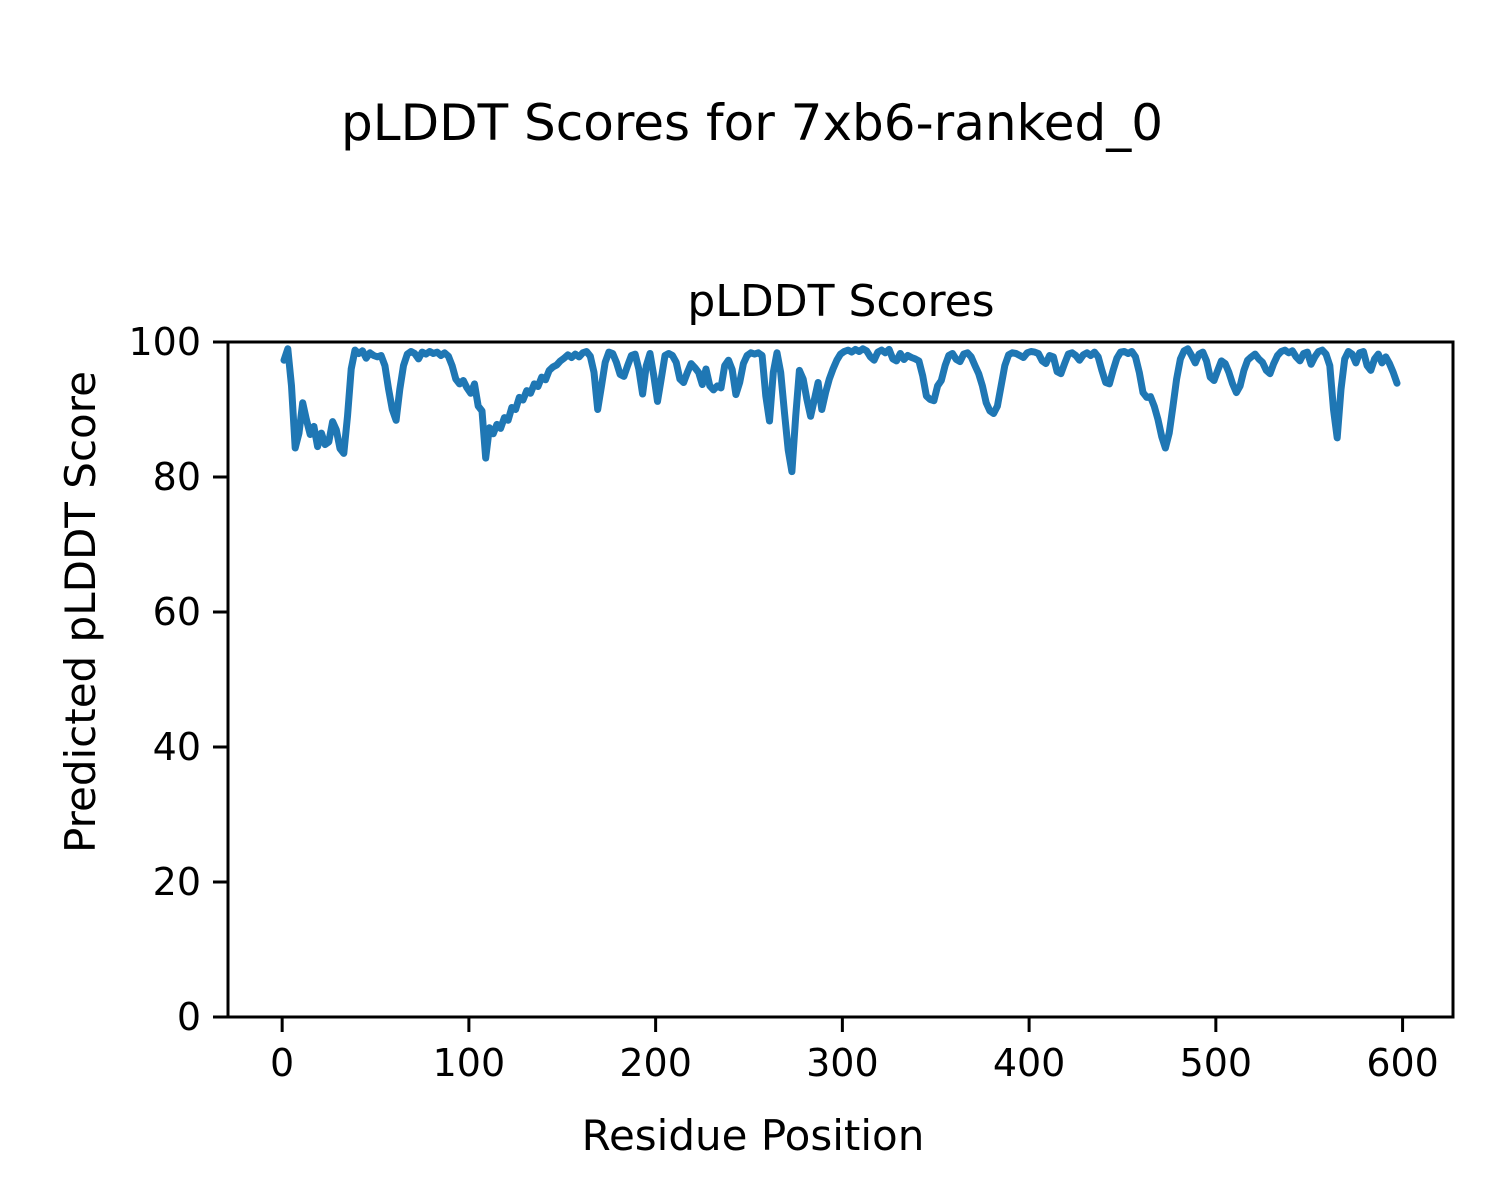 Image resolution: width=1500 pixels, height=1204 pixels. What do you see at coordinates (753, 1135) in the screenshot?
I see `x-axis-label: Residue Position` at bounding box center [753, 1135].